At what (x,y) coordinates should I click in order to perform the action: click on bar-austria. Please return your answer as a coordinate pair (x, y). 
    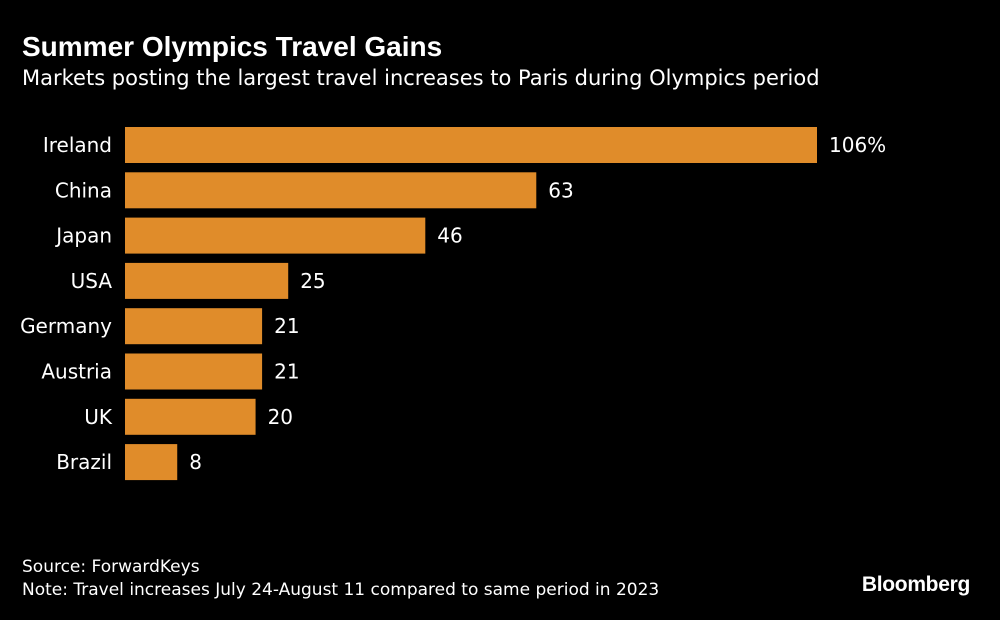
    Looking at the image, I should click on (194, 371).